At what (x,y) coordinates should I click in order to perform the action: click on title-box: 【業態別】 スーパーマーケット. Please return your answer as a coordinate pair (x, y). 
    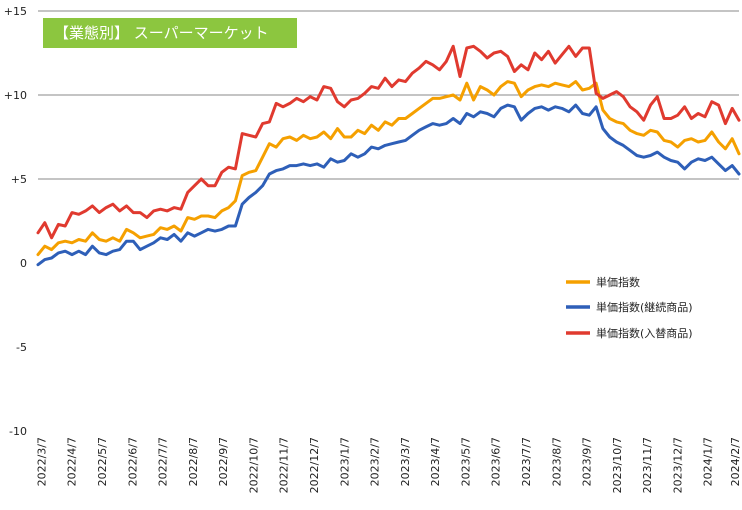
    Looking at the image, I should click on (170, 33).